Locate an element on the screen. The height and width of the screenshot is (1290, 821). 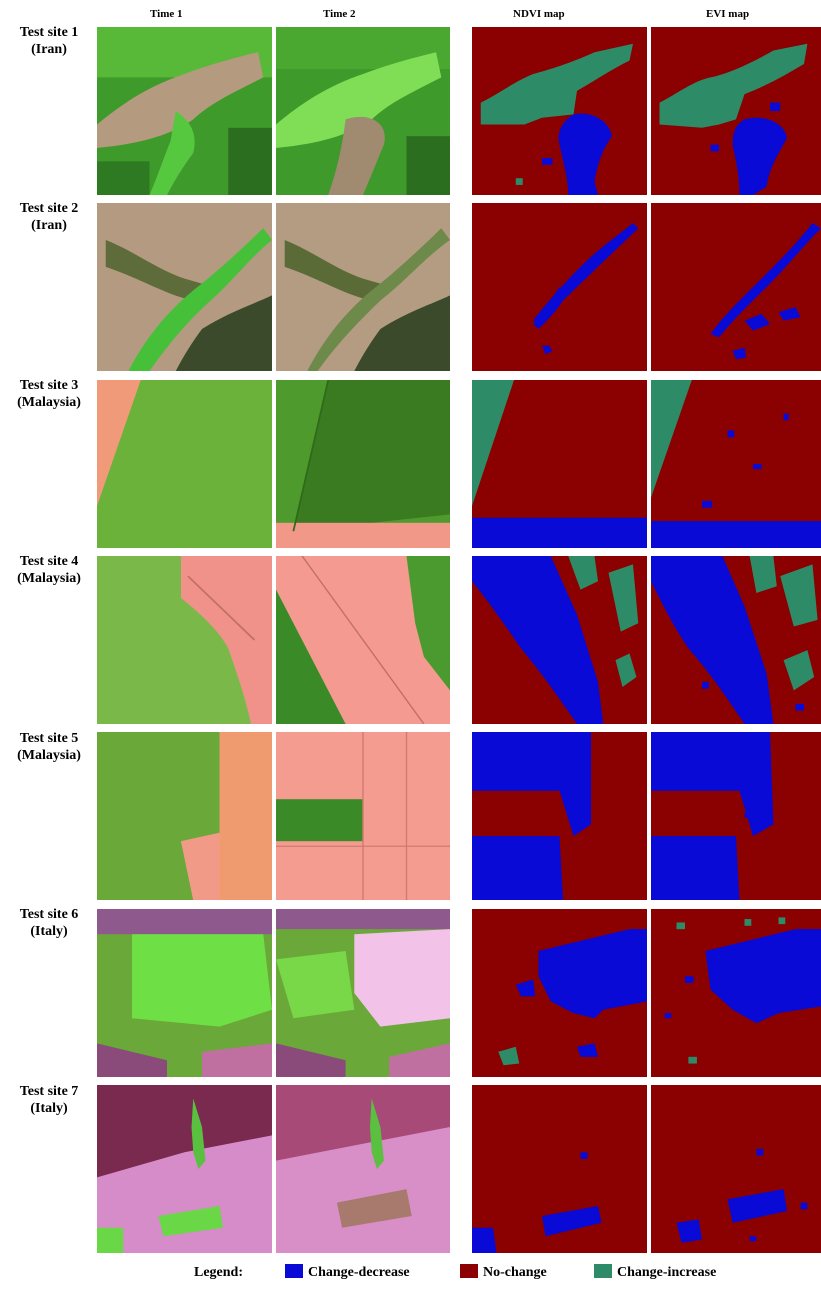
site-4-evi-map is located at coordinates (736, 640).